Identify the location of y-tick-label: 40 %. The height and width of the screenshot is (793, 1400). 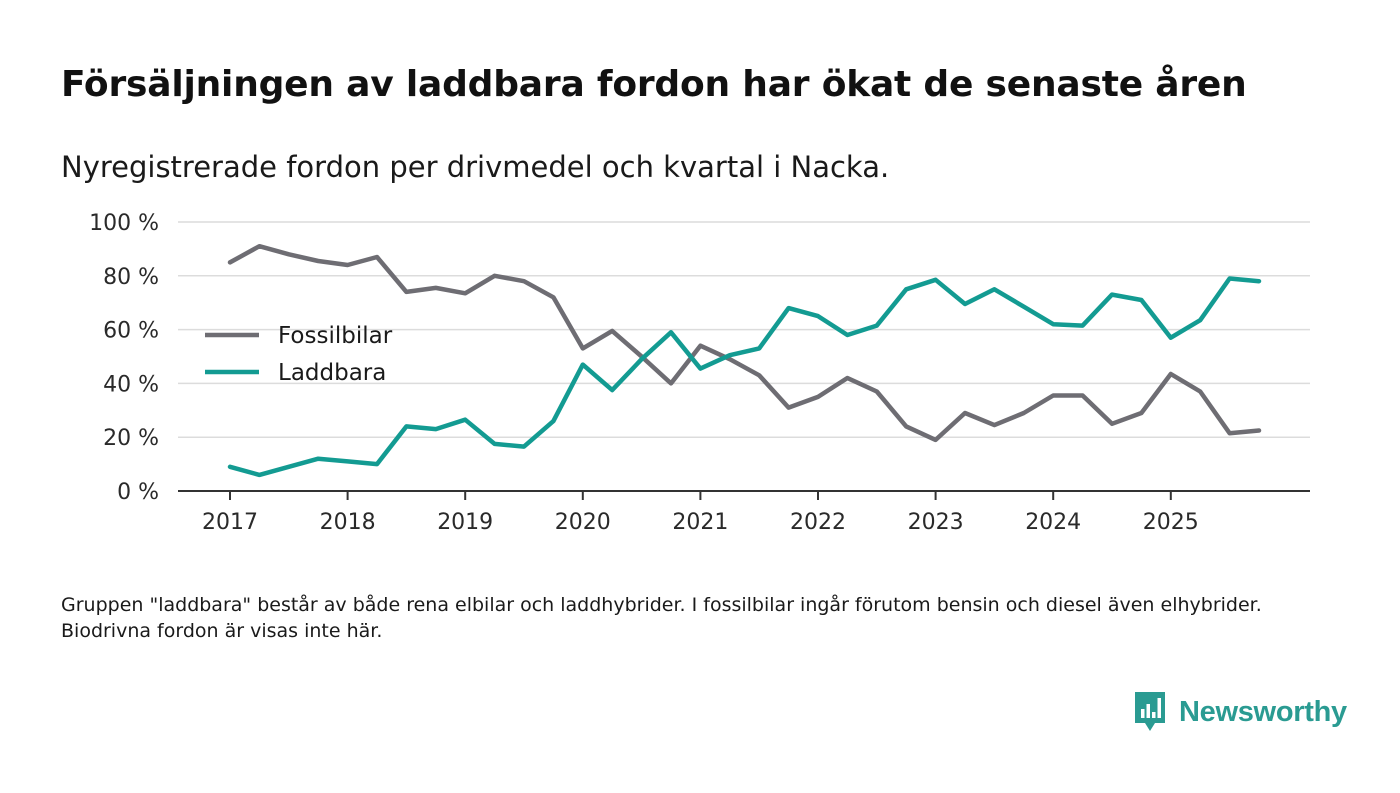
(131, 384).